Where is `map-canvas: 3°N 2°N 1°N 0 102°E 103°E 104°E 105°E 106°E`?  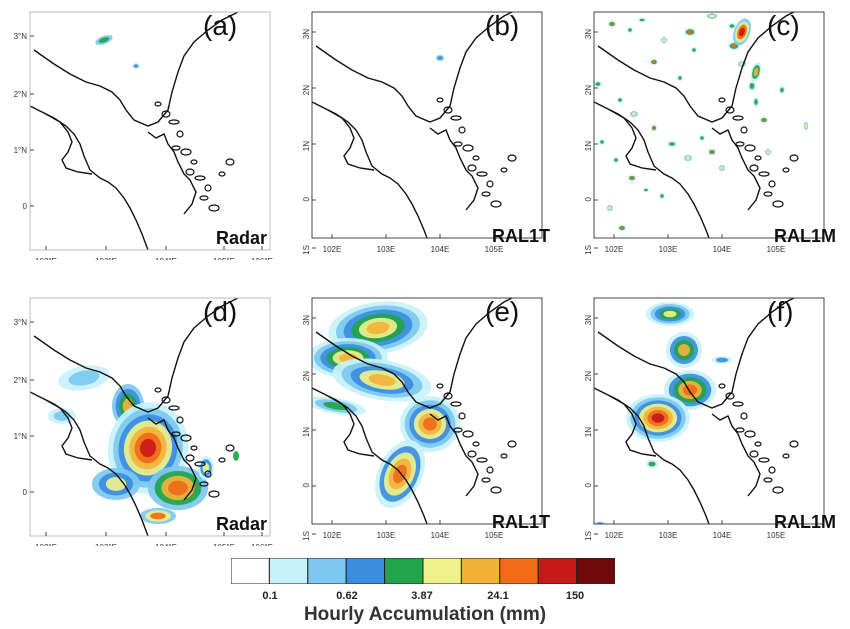
map-canvas: 3°N 2°N 1°N 0 102°E 103°E 104°E 105°E 106°E is located at coordinates (143, 421).